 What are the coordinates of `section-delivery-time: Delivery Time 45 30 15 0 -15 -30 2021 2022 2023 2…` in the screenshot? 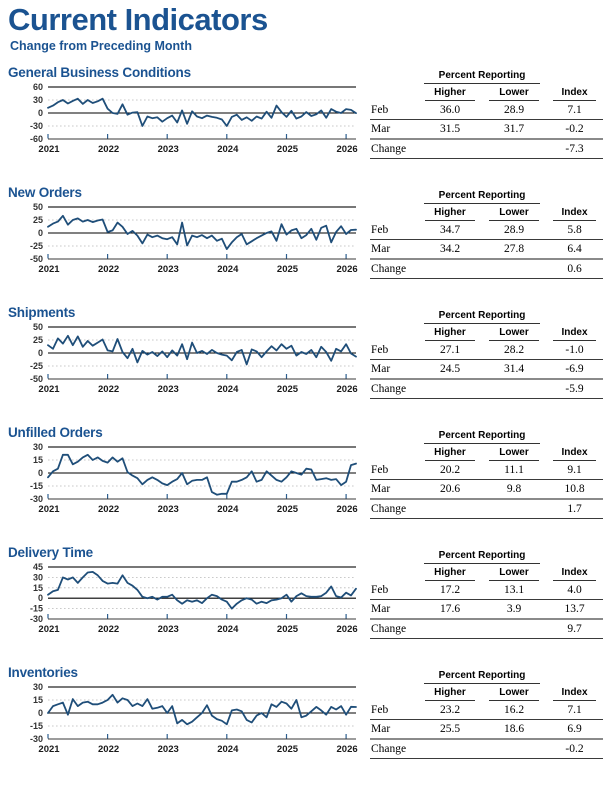 It's located at (305, 605).